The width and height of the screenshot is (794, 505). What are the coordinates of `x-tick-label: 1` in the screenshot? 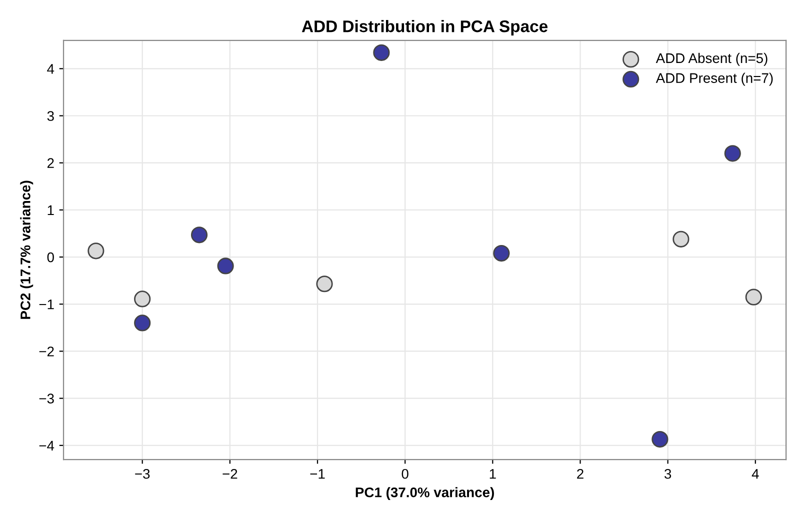 It's located at (493, 474).